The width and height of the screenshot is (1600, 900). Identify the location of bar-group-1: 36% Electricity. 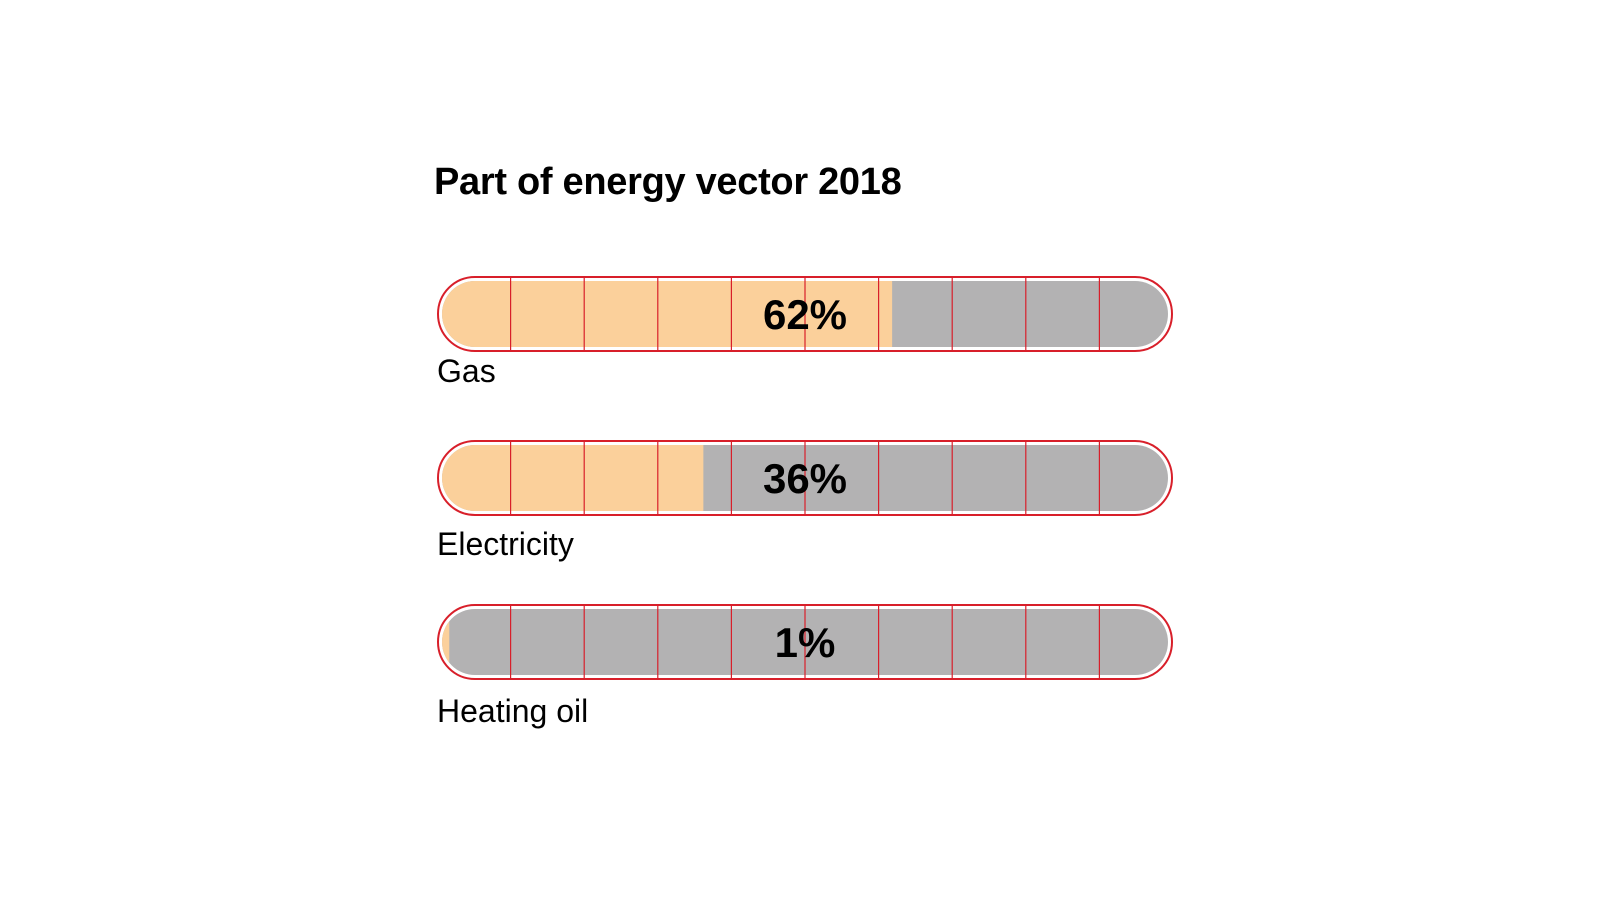
(805, 501).